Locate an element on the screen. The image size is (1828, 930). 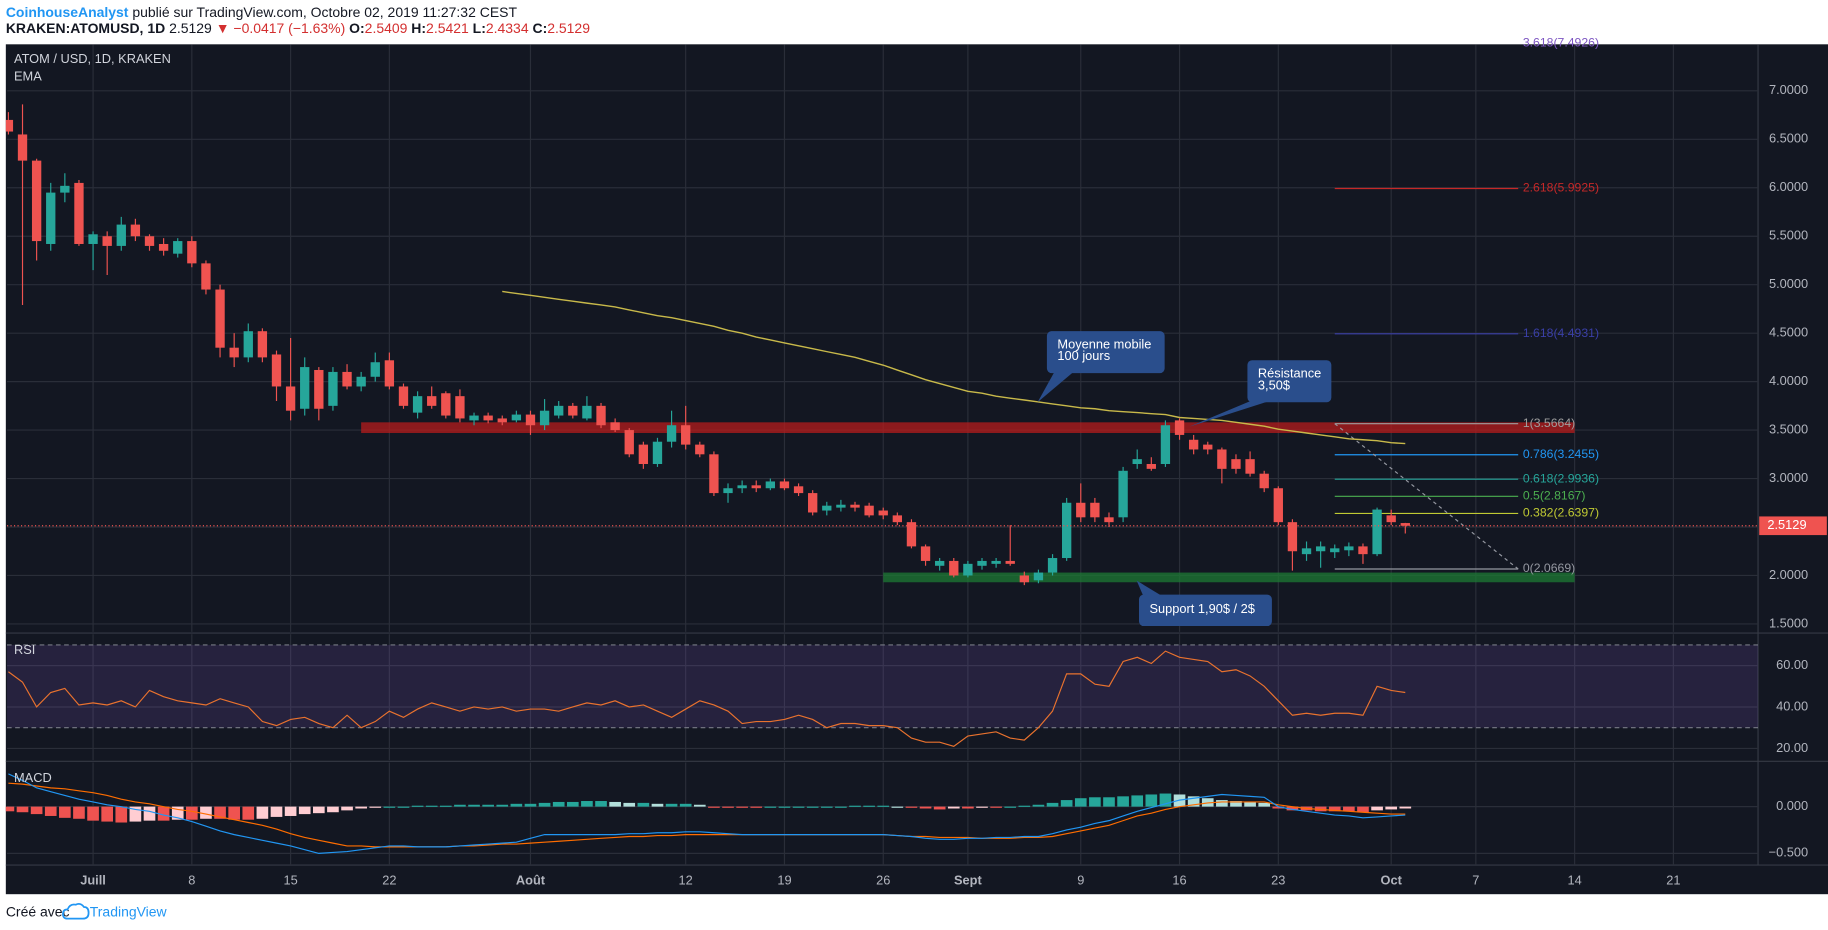
ohlc-key: L: is located at coordinates (479, 28).